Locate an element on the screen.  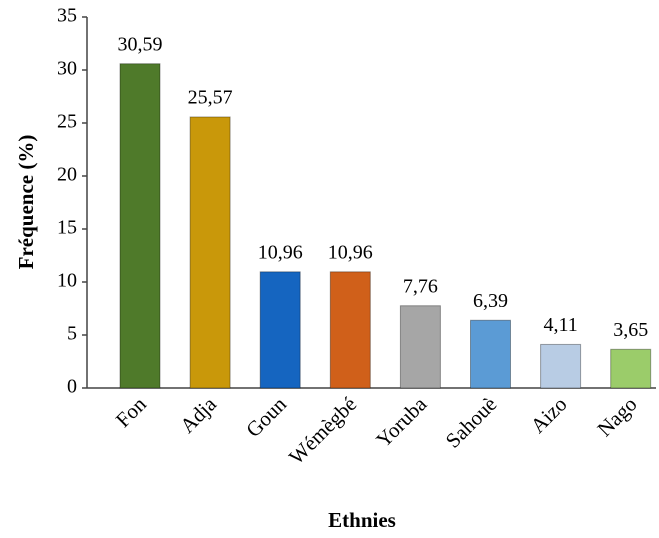
x-tick-label: Nago is located at coordinates (616, 416).